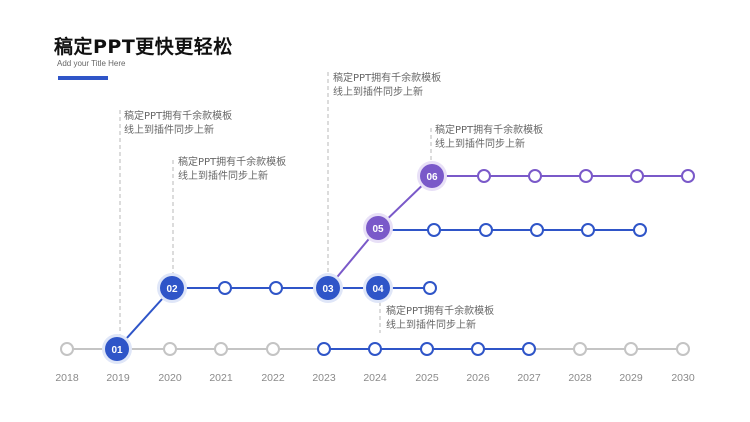  Describe the element at coordinates (324, 378) in the screenshot. I see `year-label: 2023` at that location.